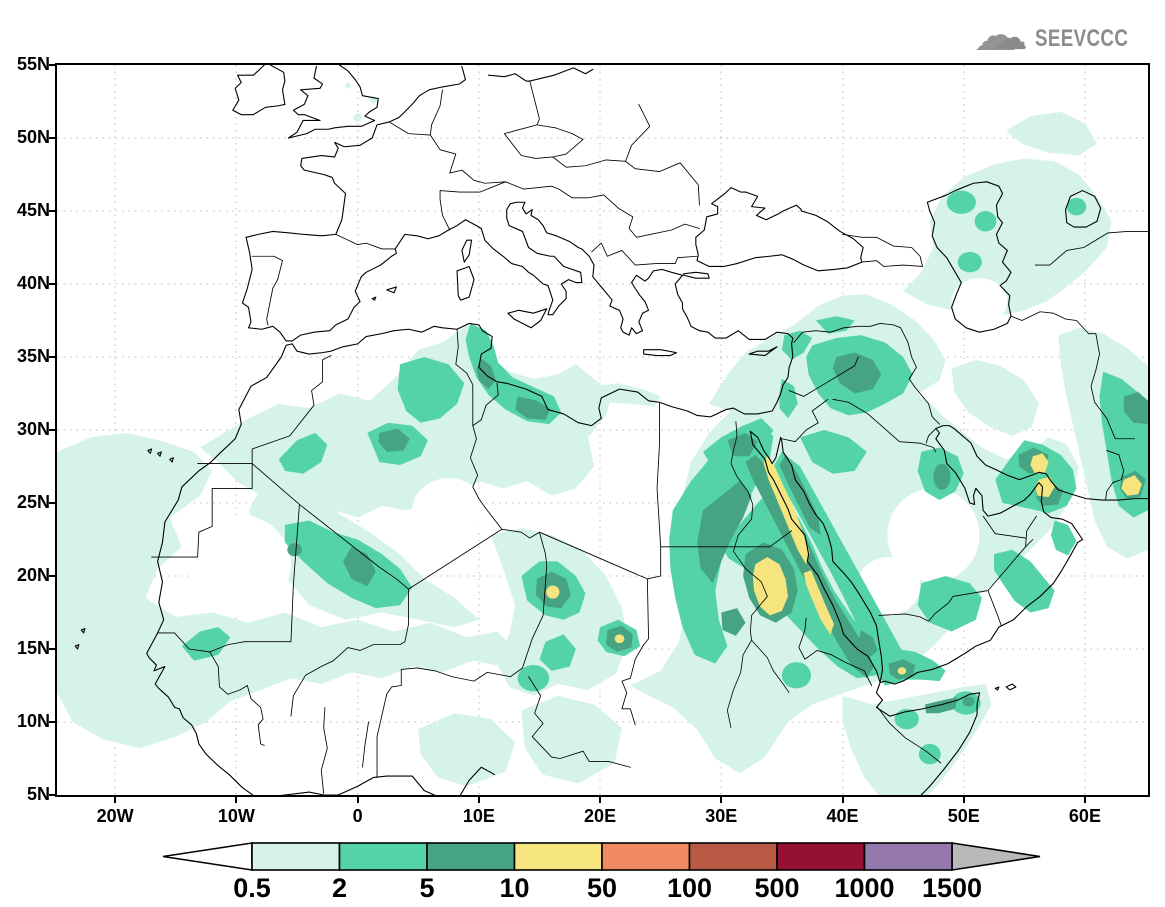 The width and height of the screenshot is (1165, 907). Describe the element at coordinates (33, 210) in the screenshot. I see `lat-tick-label: 45N` at that location.